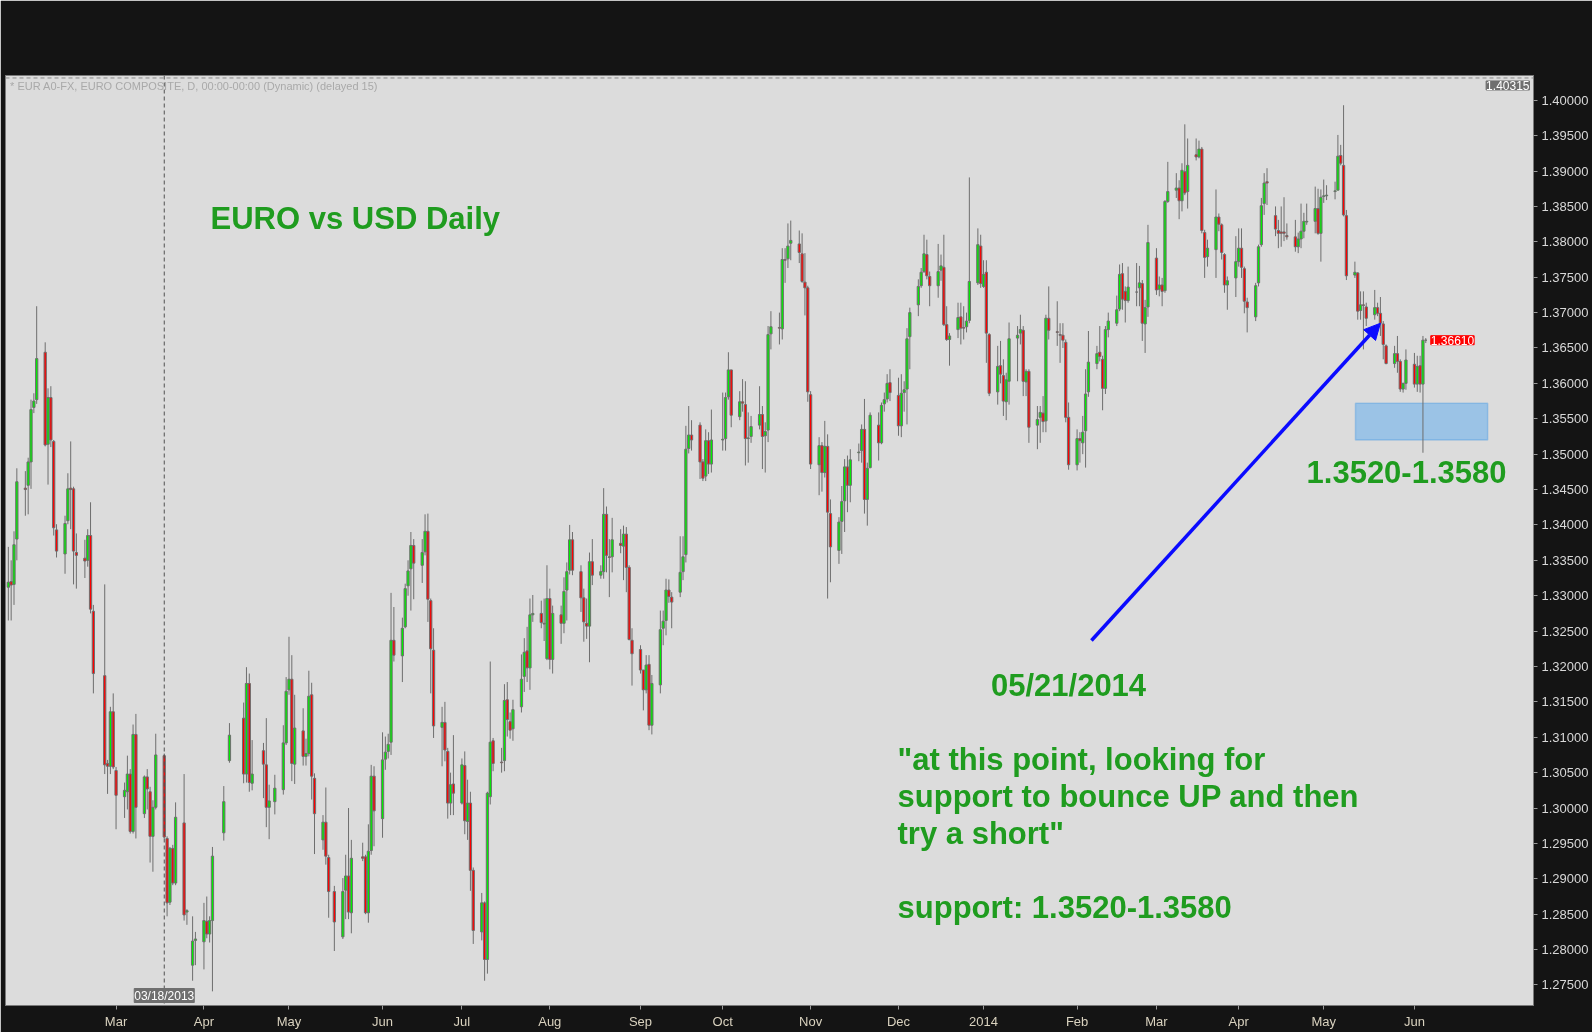 Image resolution: width=1592 pixels, height=1032 pixels. I want to click on ref-line-label: 1.40315, so click(1508, 85).